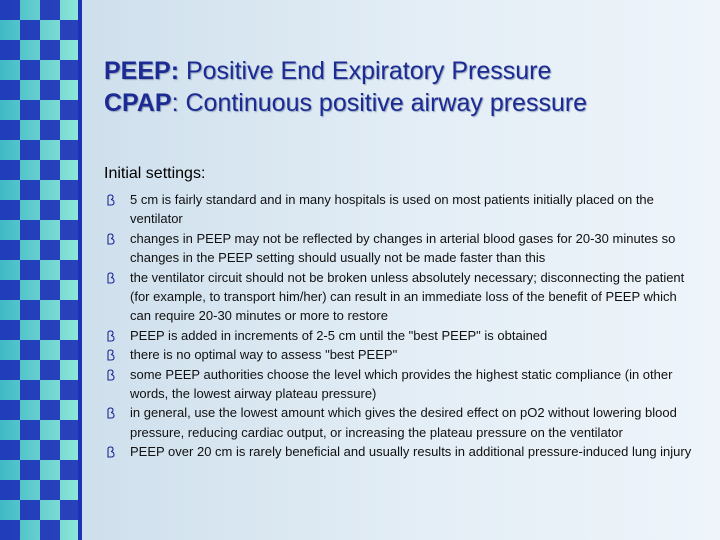 This screenshot has height=540, width=720. Describe the element at coordinates (379, 103) in the screenshot. I see `title-text: : Continuous positive airway pressure` at that location.